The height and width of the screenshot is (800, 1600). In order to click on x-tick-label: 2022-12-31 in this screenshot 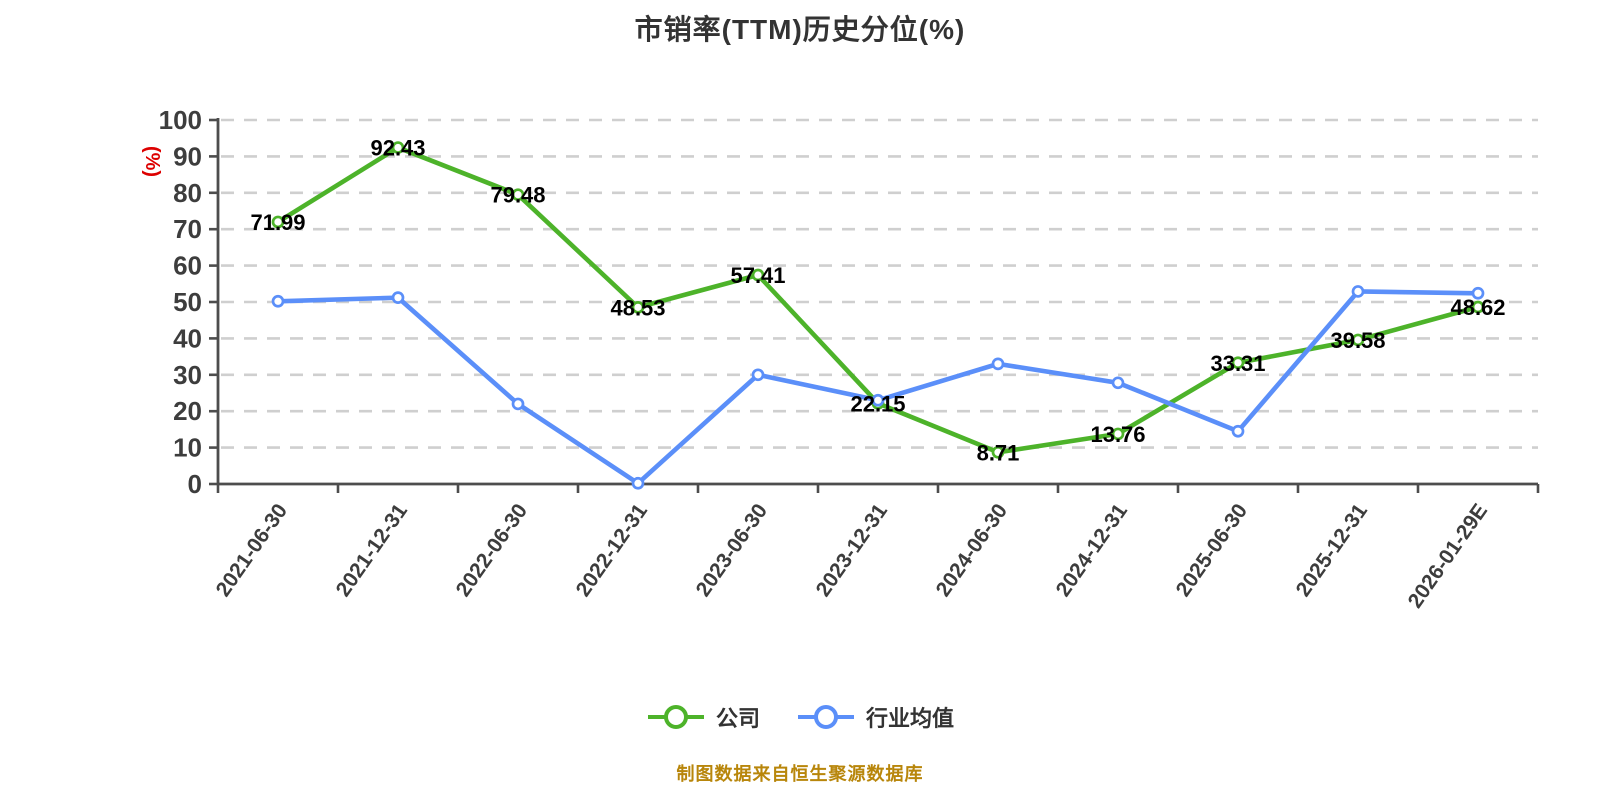, I will do `click(612, 549)`.